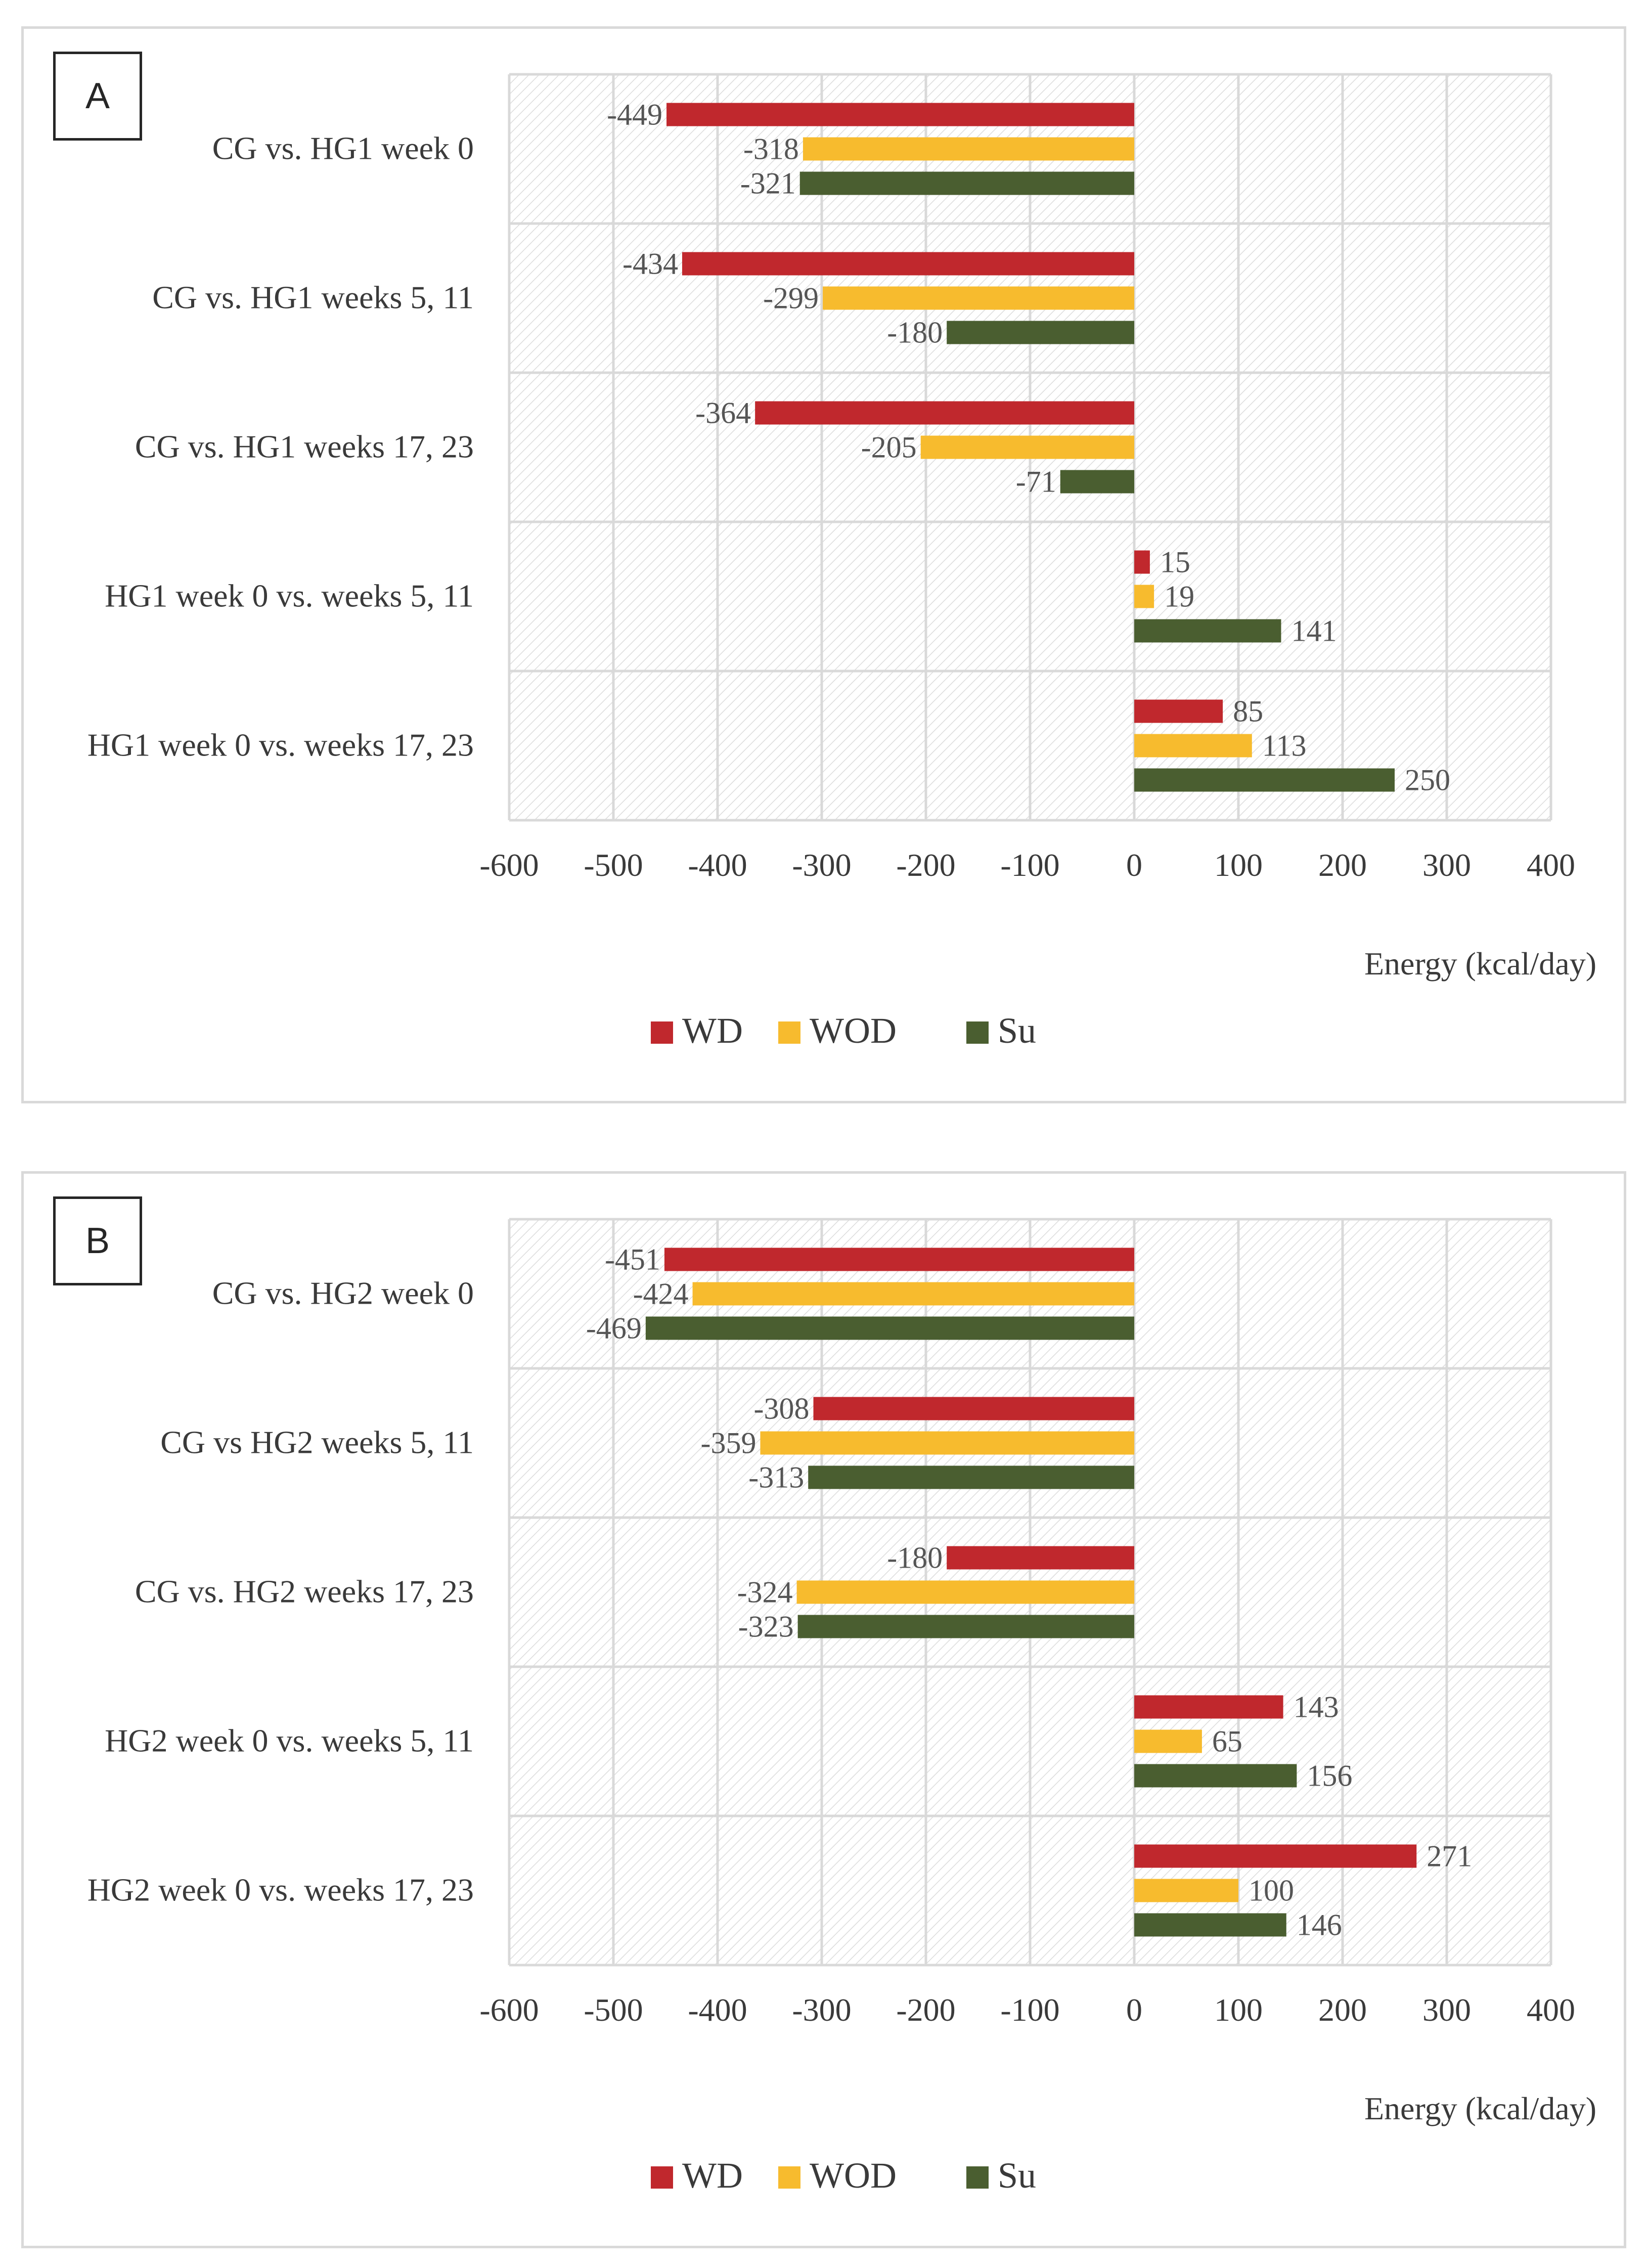 Image resolution: width=1648 pixels, height=2268 pixels. What do you see at coordinates (304, 447) in the screenshot?
I see `category-label: CG vs. HG1 weeks 17, 23` at bounding box center [304, 447].